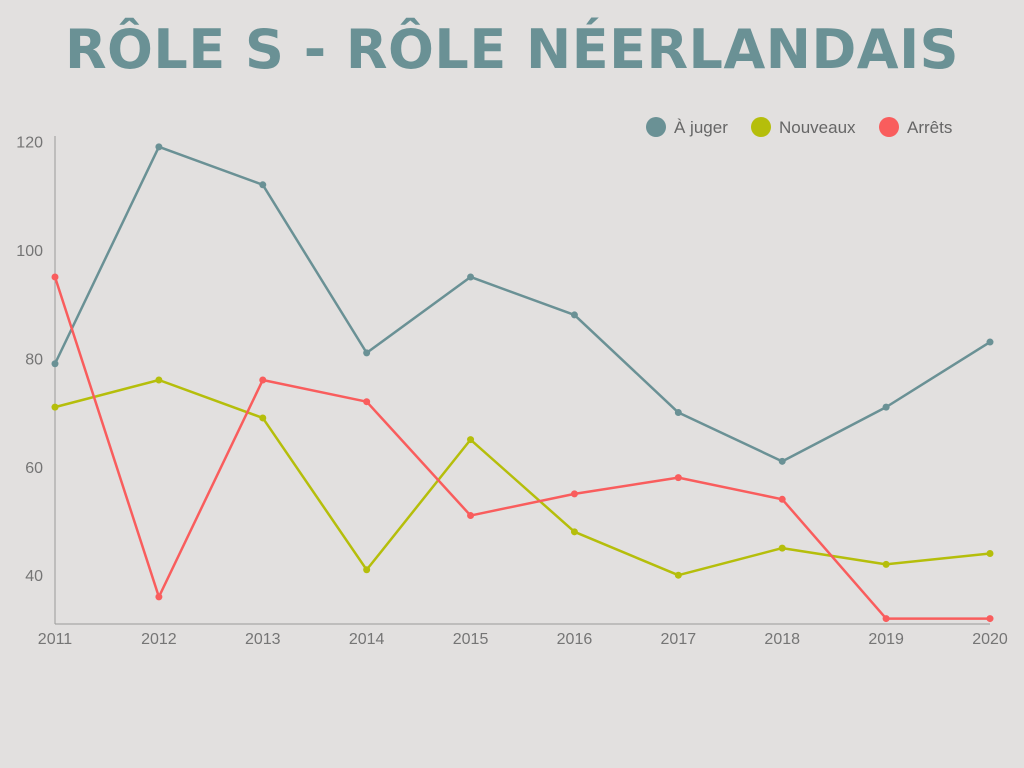  What do you see at coordinates (34, 576) in the screenshot?
I see `y-tick-label: 40` at bounding box center [34, 576].